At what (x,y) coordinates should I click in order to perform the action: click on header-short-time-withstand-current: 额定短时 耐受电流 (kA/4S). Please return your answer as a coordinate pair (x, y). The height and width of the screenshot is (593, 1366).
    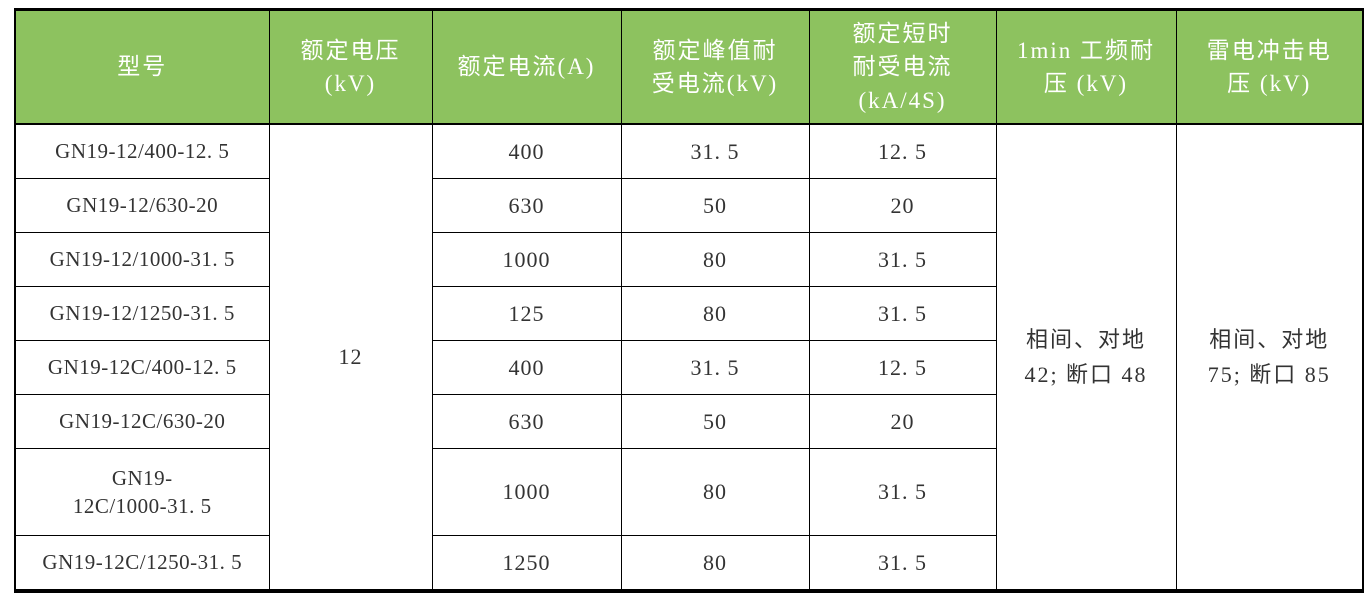
    Looking at the image, I should click on (902, 67).